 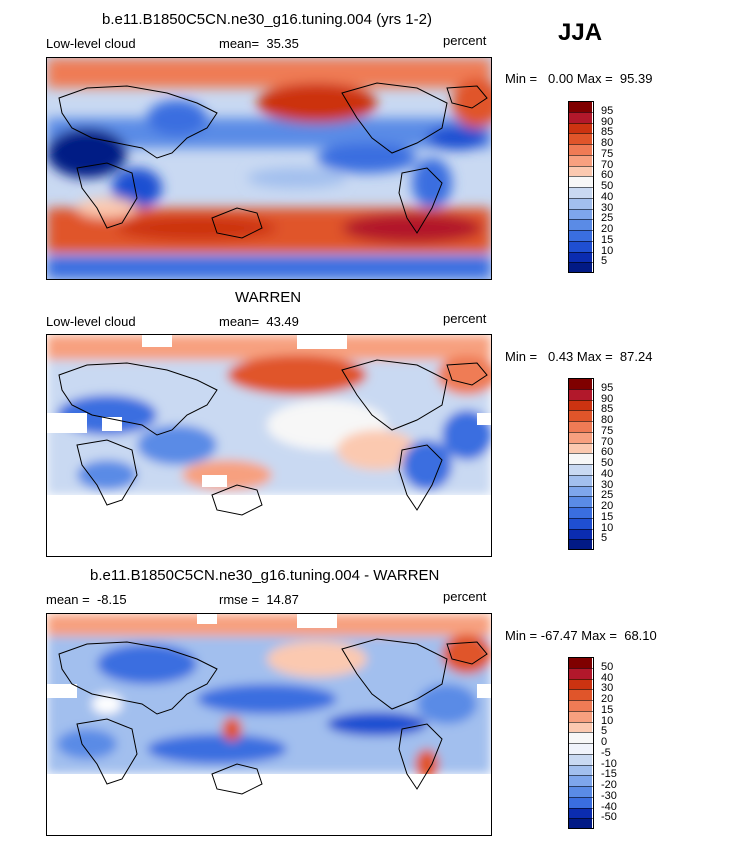 I want to click on colorbar-label: -10, so click(x=609, y=763).